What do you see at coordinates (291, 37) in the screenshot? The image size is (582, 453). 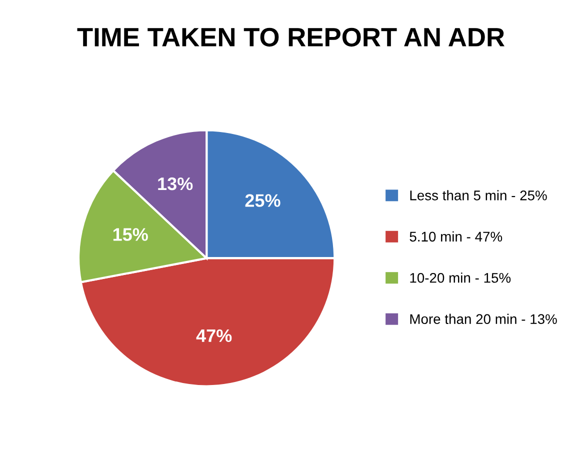 I see `chart-title: TIME TAKEN TO REPORT AN ADR` at bounding box center [291, 37].